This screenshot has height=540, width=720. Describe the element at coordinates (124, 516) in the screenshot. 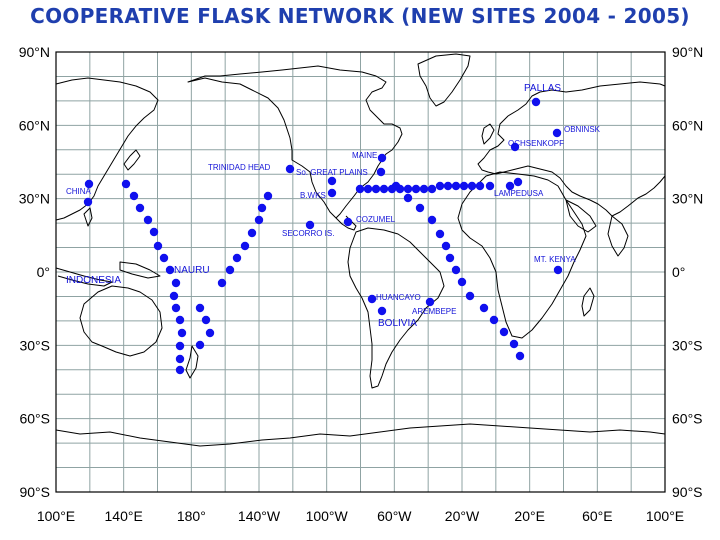

I see `longitude-tick-label: 140°E` at that location.